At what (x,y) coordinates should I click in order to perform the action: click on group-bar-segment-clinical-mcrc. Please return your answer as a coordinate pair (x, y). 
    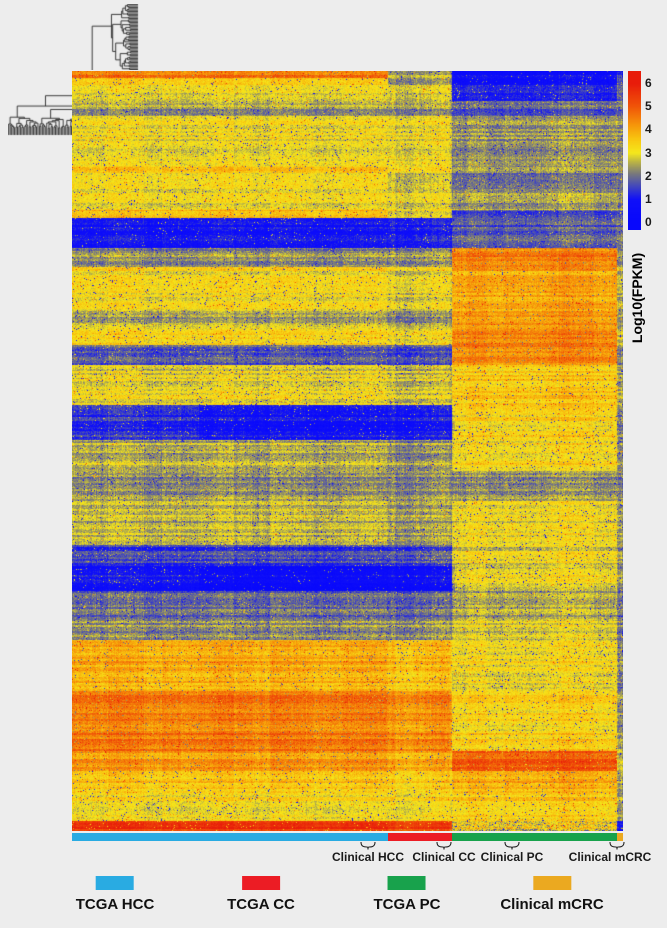
    Looking at the image, I should click on (619, 837).